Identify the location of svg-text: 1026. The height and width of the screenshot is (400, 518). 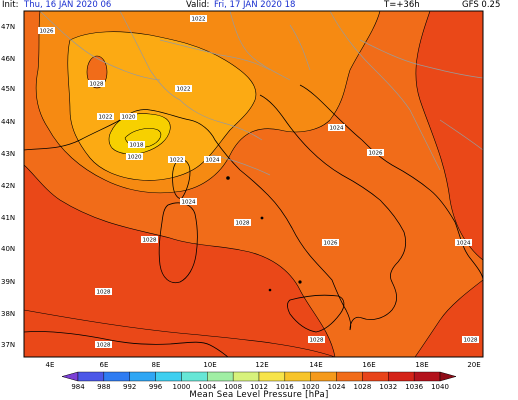
(376, 154).